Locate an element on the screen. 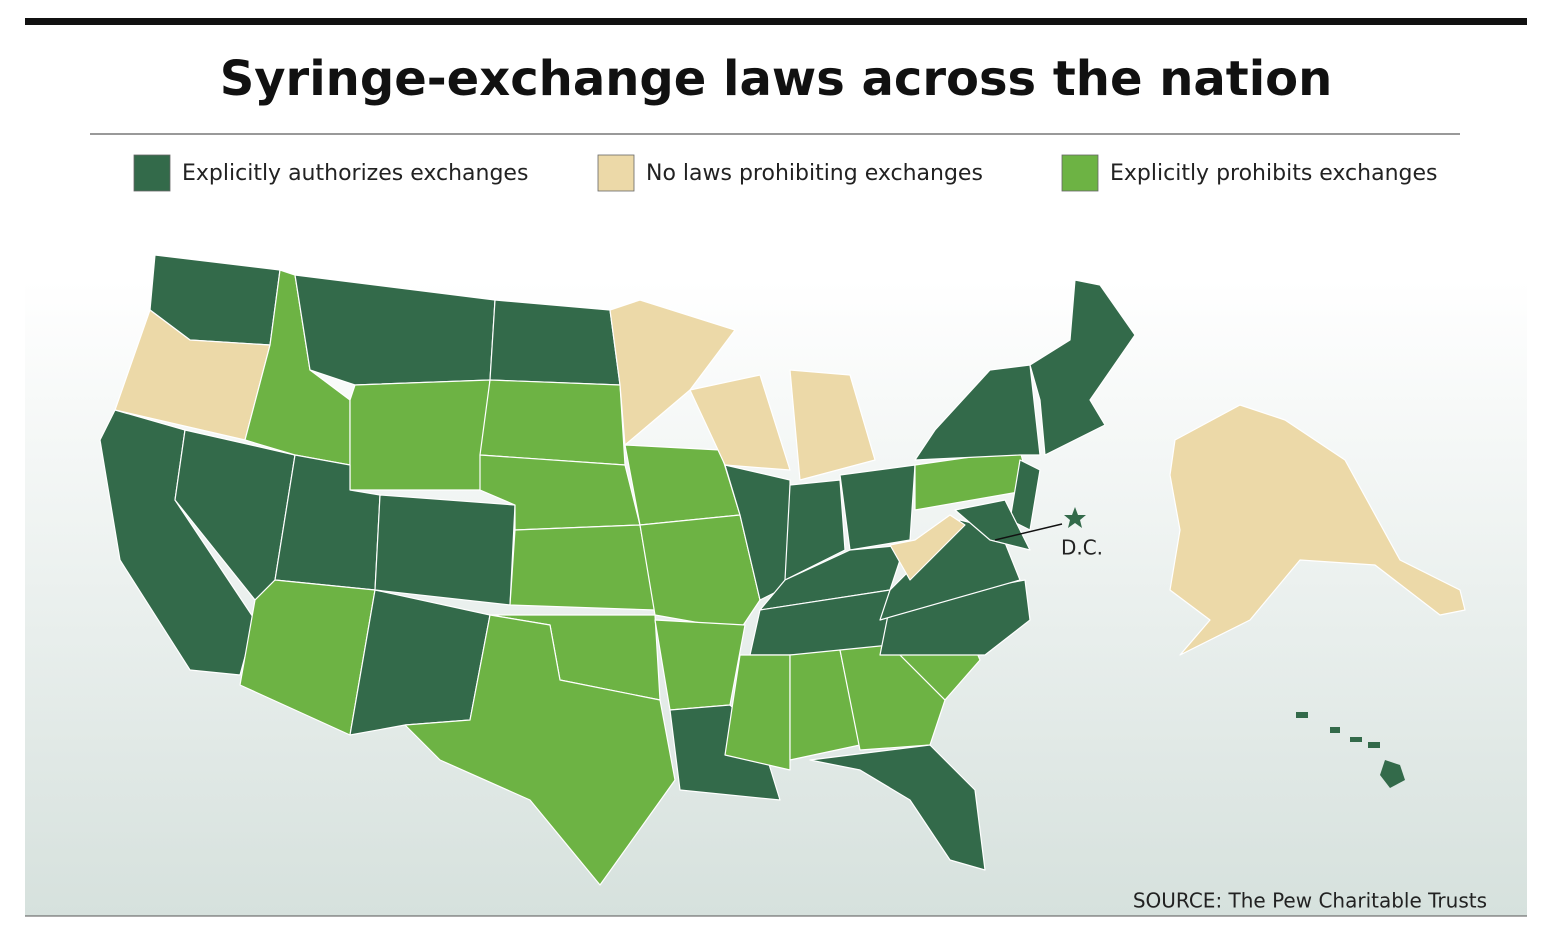 The image size is (1552, 939). dc-pointer is located at coordinates (1028, 532).